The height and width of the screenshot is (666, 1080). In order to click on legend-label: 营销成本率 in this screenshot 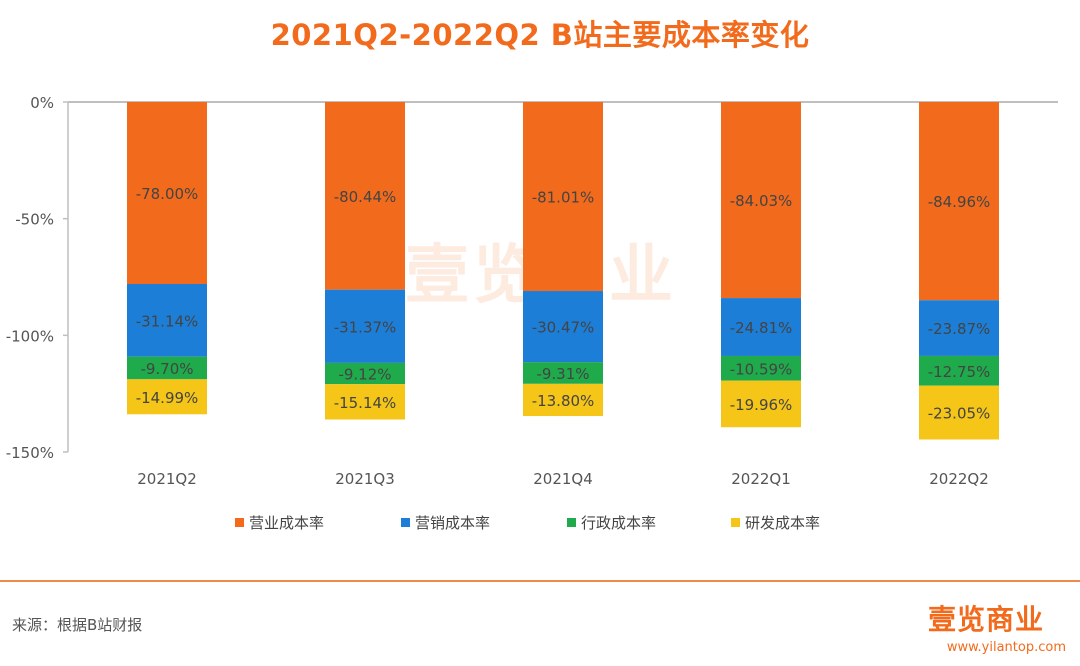, I will do `click(452, 523)`.